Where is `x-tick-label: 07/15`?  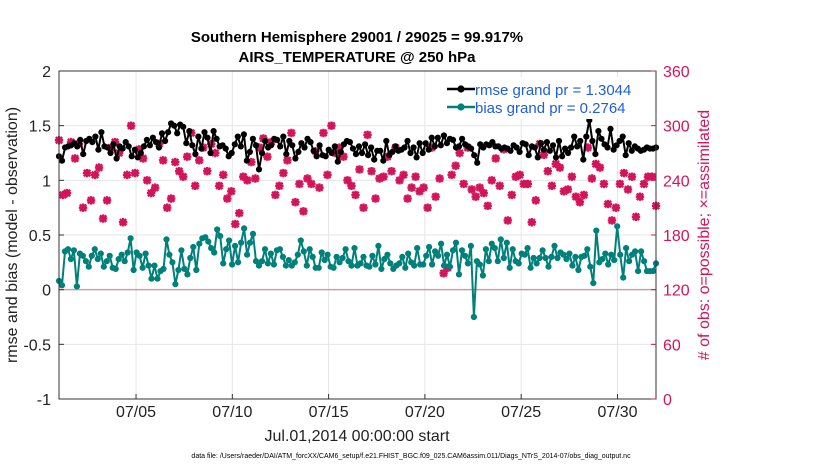
x-tick-label: 07/15 is located at coordinates (329, 412).